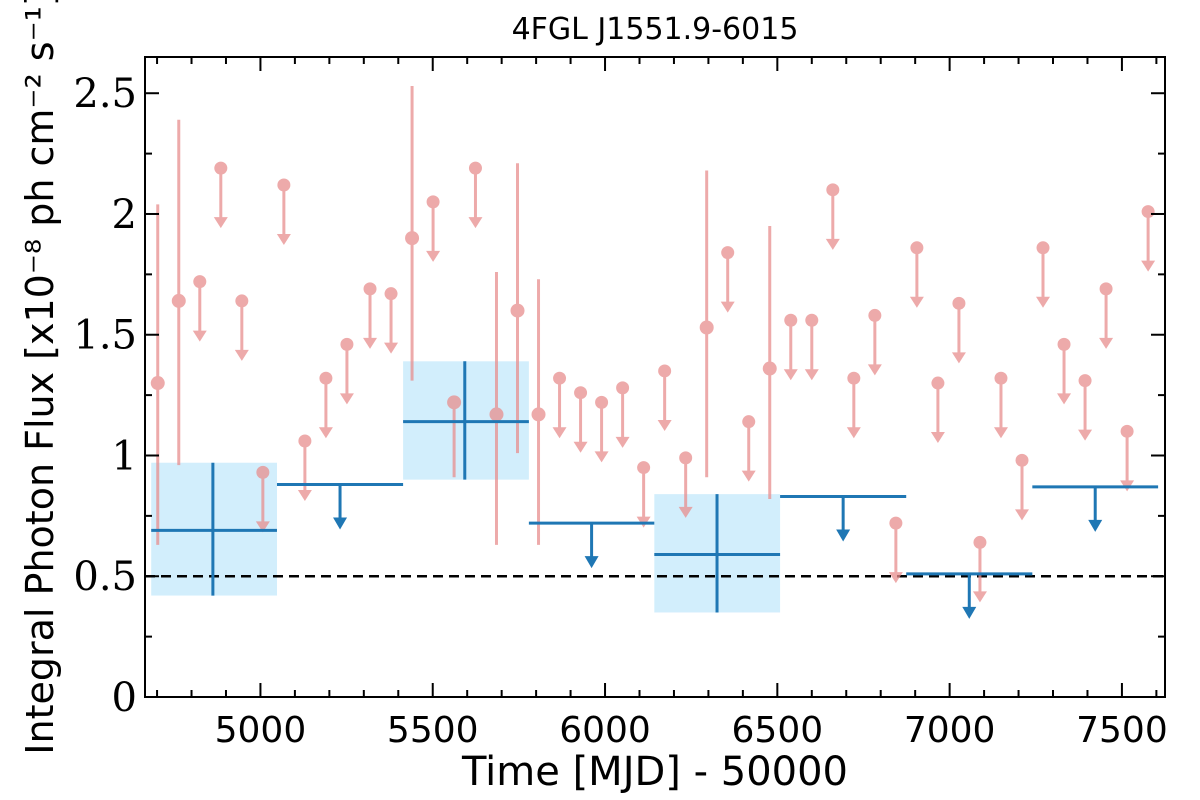 This screenshot has height=800, width=1200. What do you see at coordinates (40, 377) in the screenshot?
I see `y-axis-label: Integral Photon Flux [x10⁻⁸ ph cm⁻² s⁻¹]` at bounding box center [40, 377].